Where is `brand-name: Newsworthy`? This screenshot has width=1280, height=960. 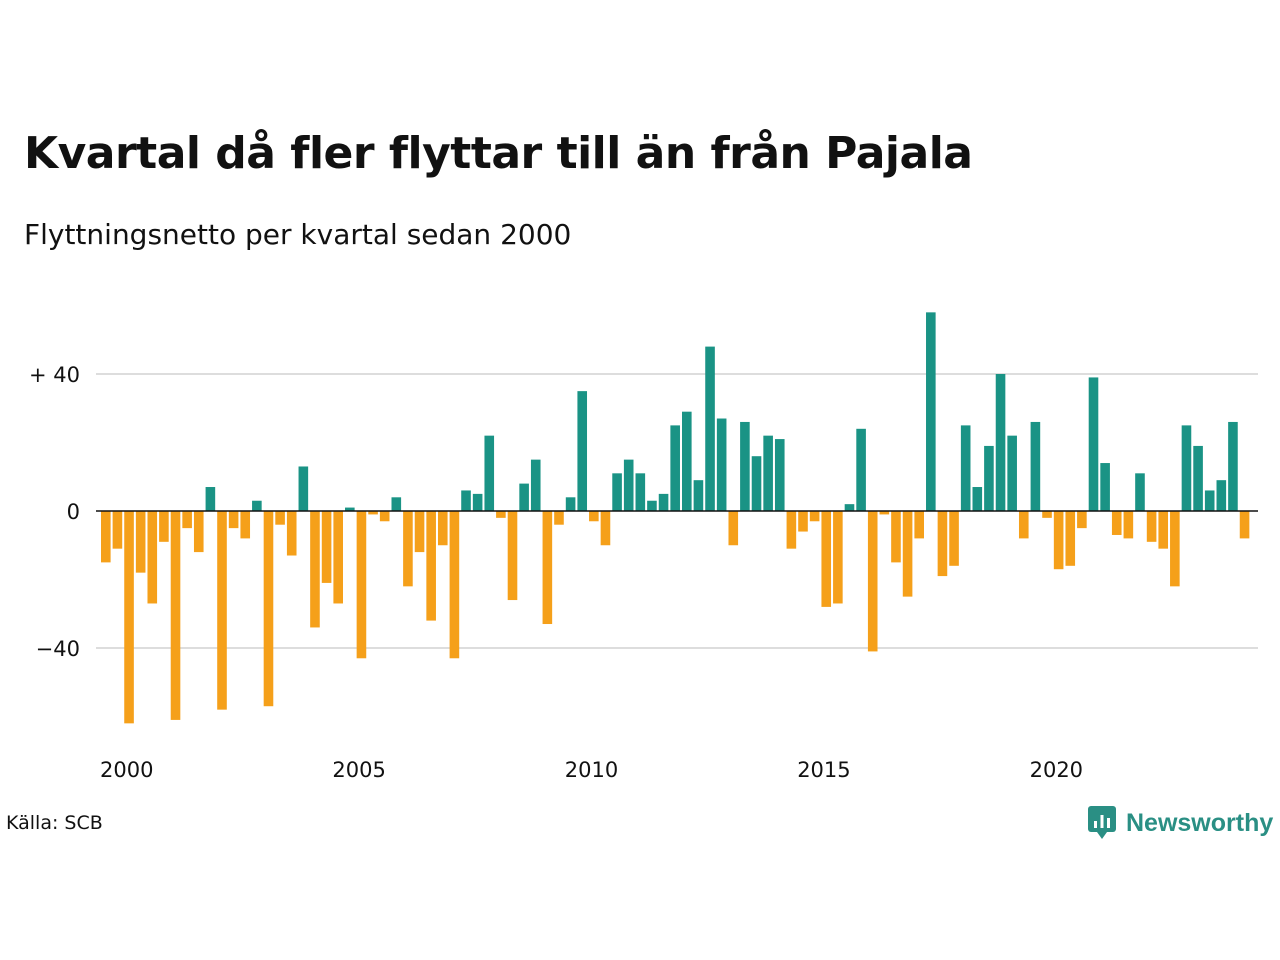 brand-name: Newsworthy is located at coordinates (1200, 822).